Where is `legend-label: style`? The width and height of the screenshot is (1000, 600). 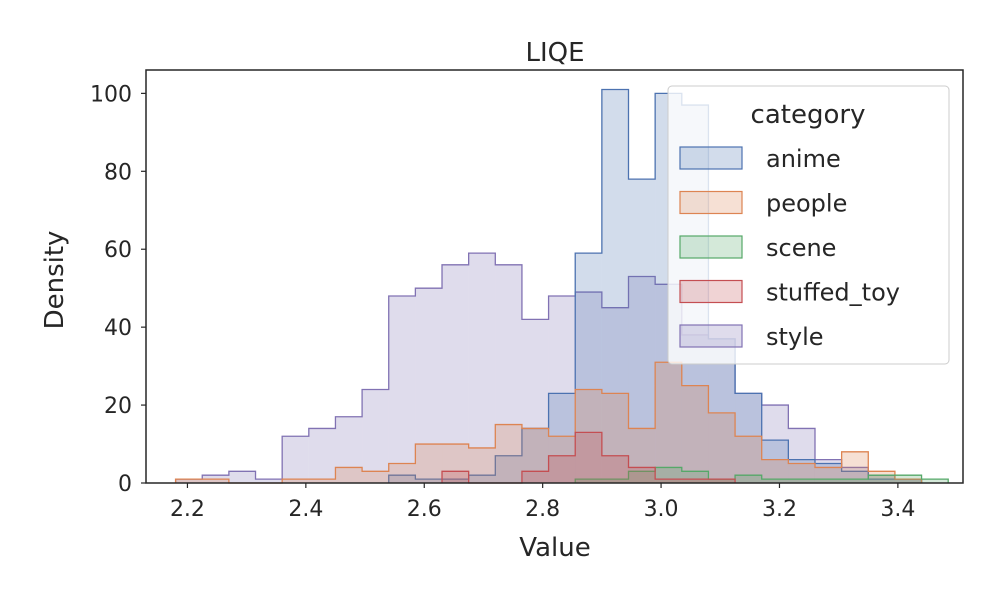 legend-label: style is located at coordinates (795, 337).